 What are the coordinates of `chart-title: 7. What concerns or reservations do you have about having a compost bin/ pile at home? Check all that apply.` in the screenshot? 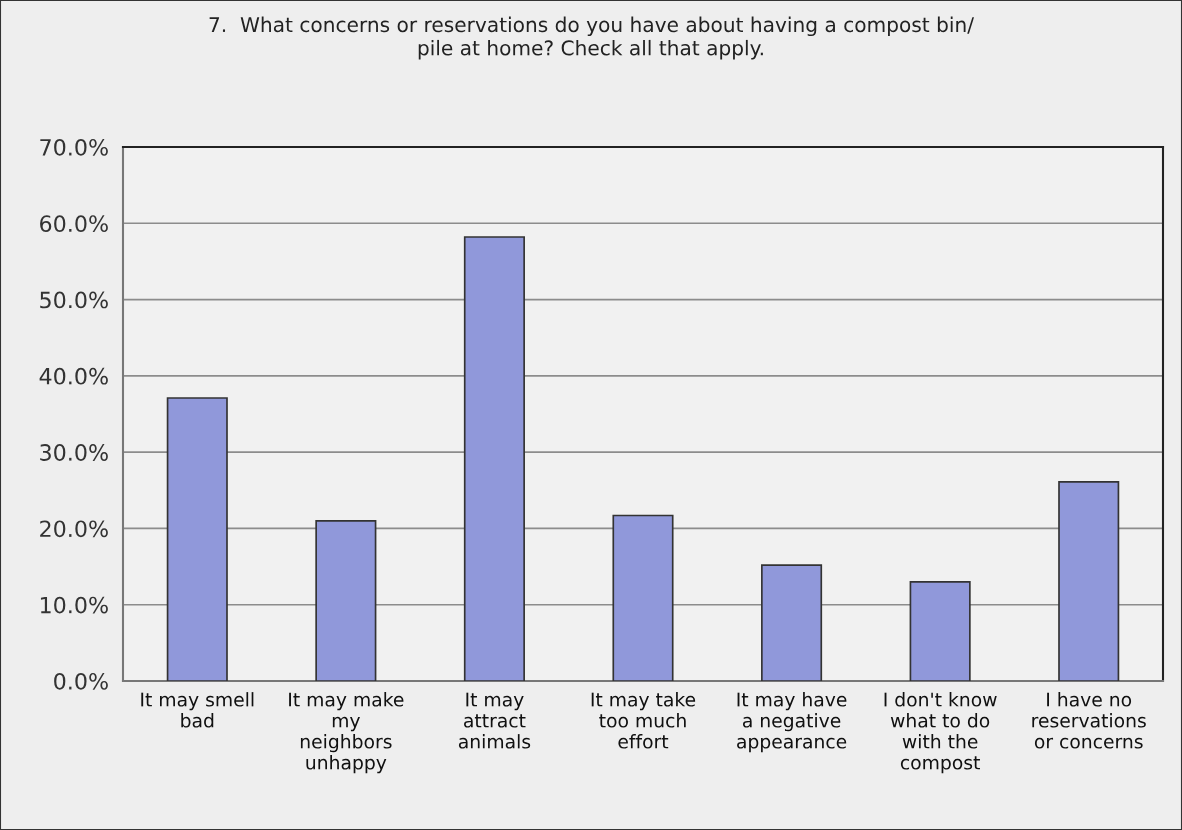 It's located at (592, 38).